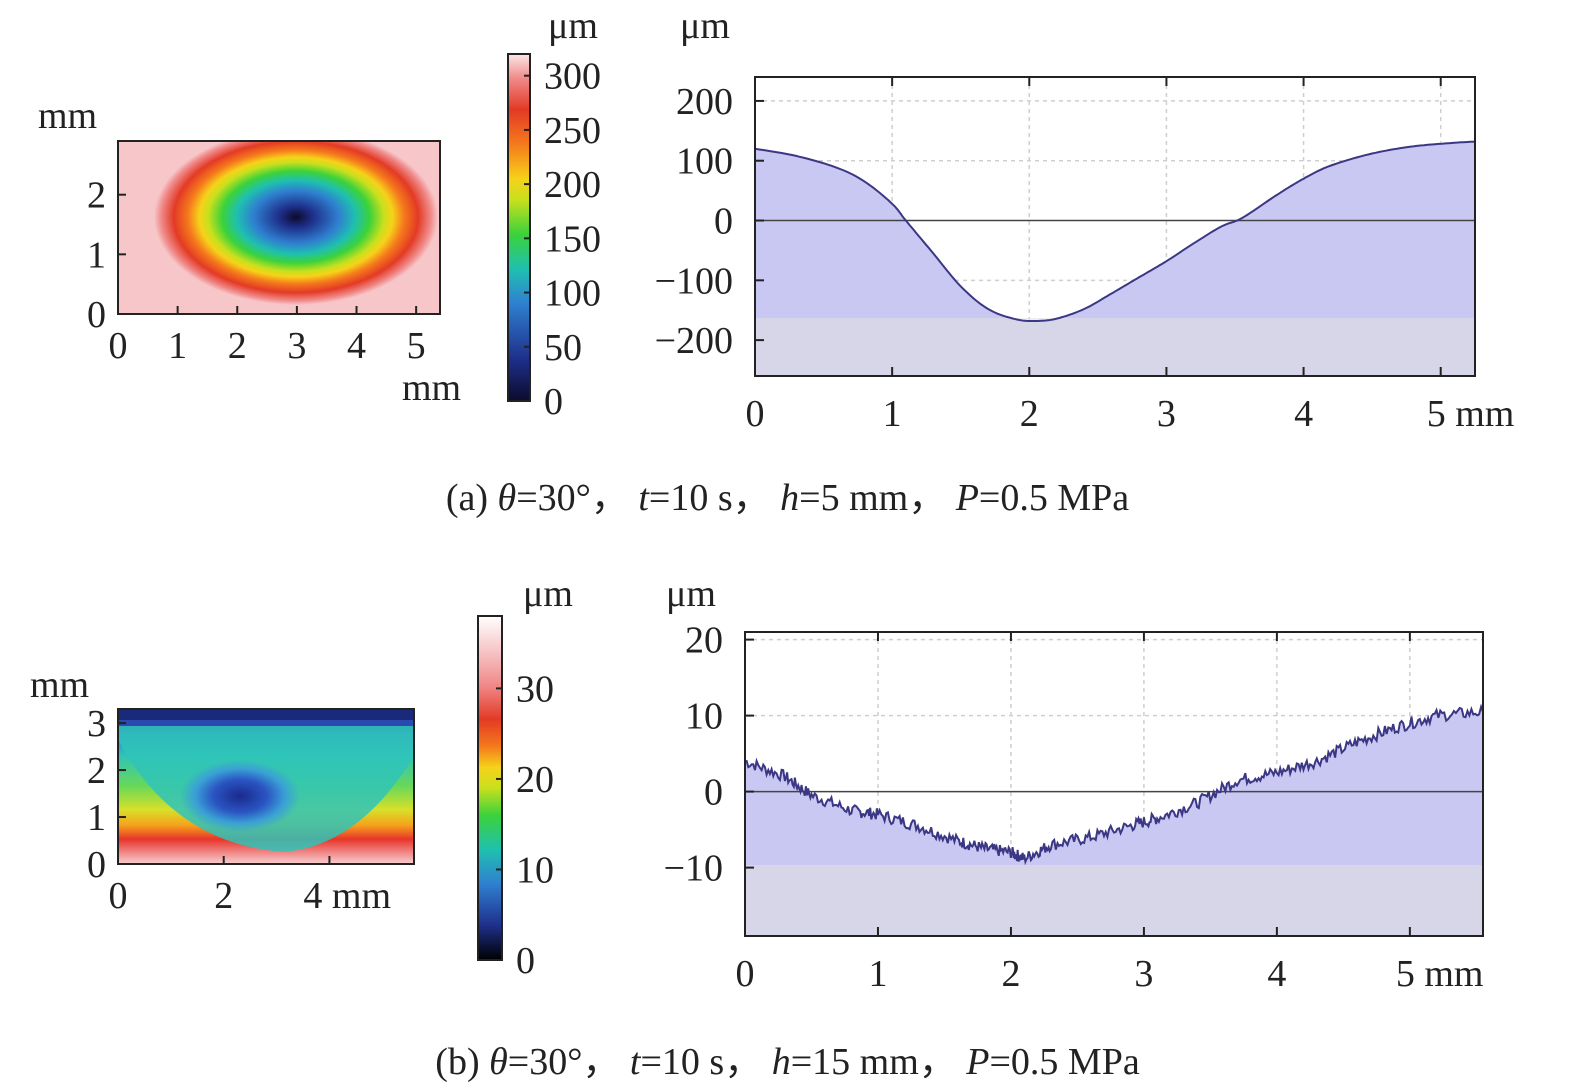  I want to click on colorbar-a-tick-label: 0, so click(553, 402).